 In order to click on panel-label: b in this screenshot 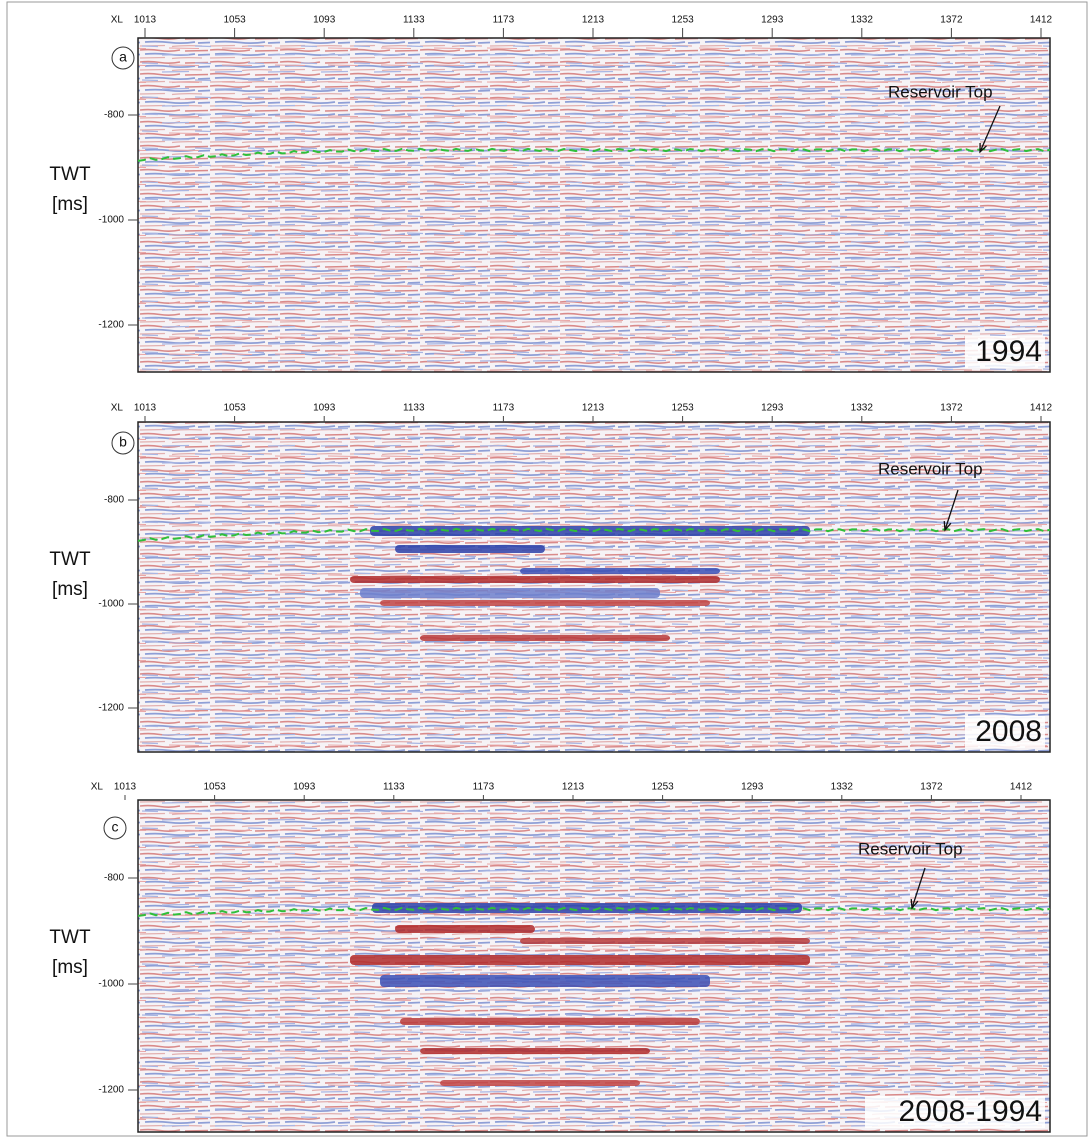, I will do `click(123, 442)`.